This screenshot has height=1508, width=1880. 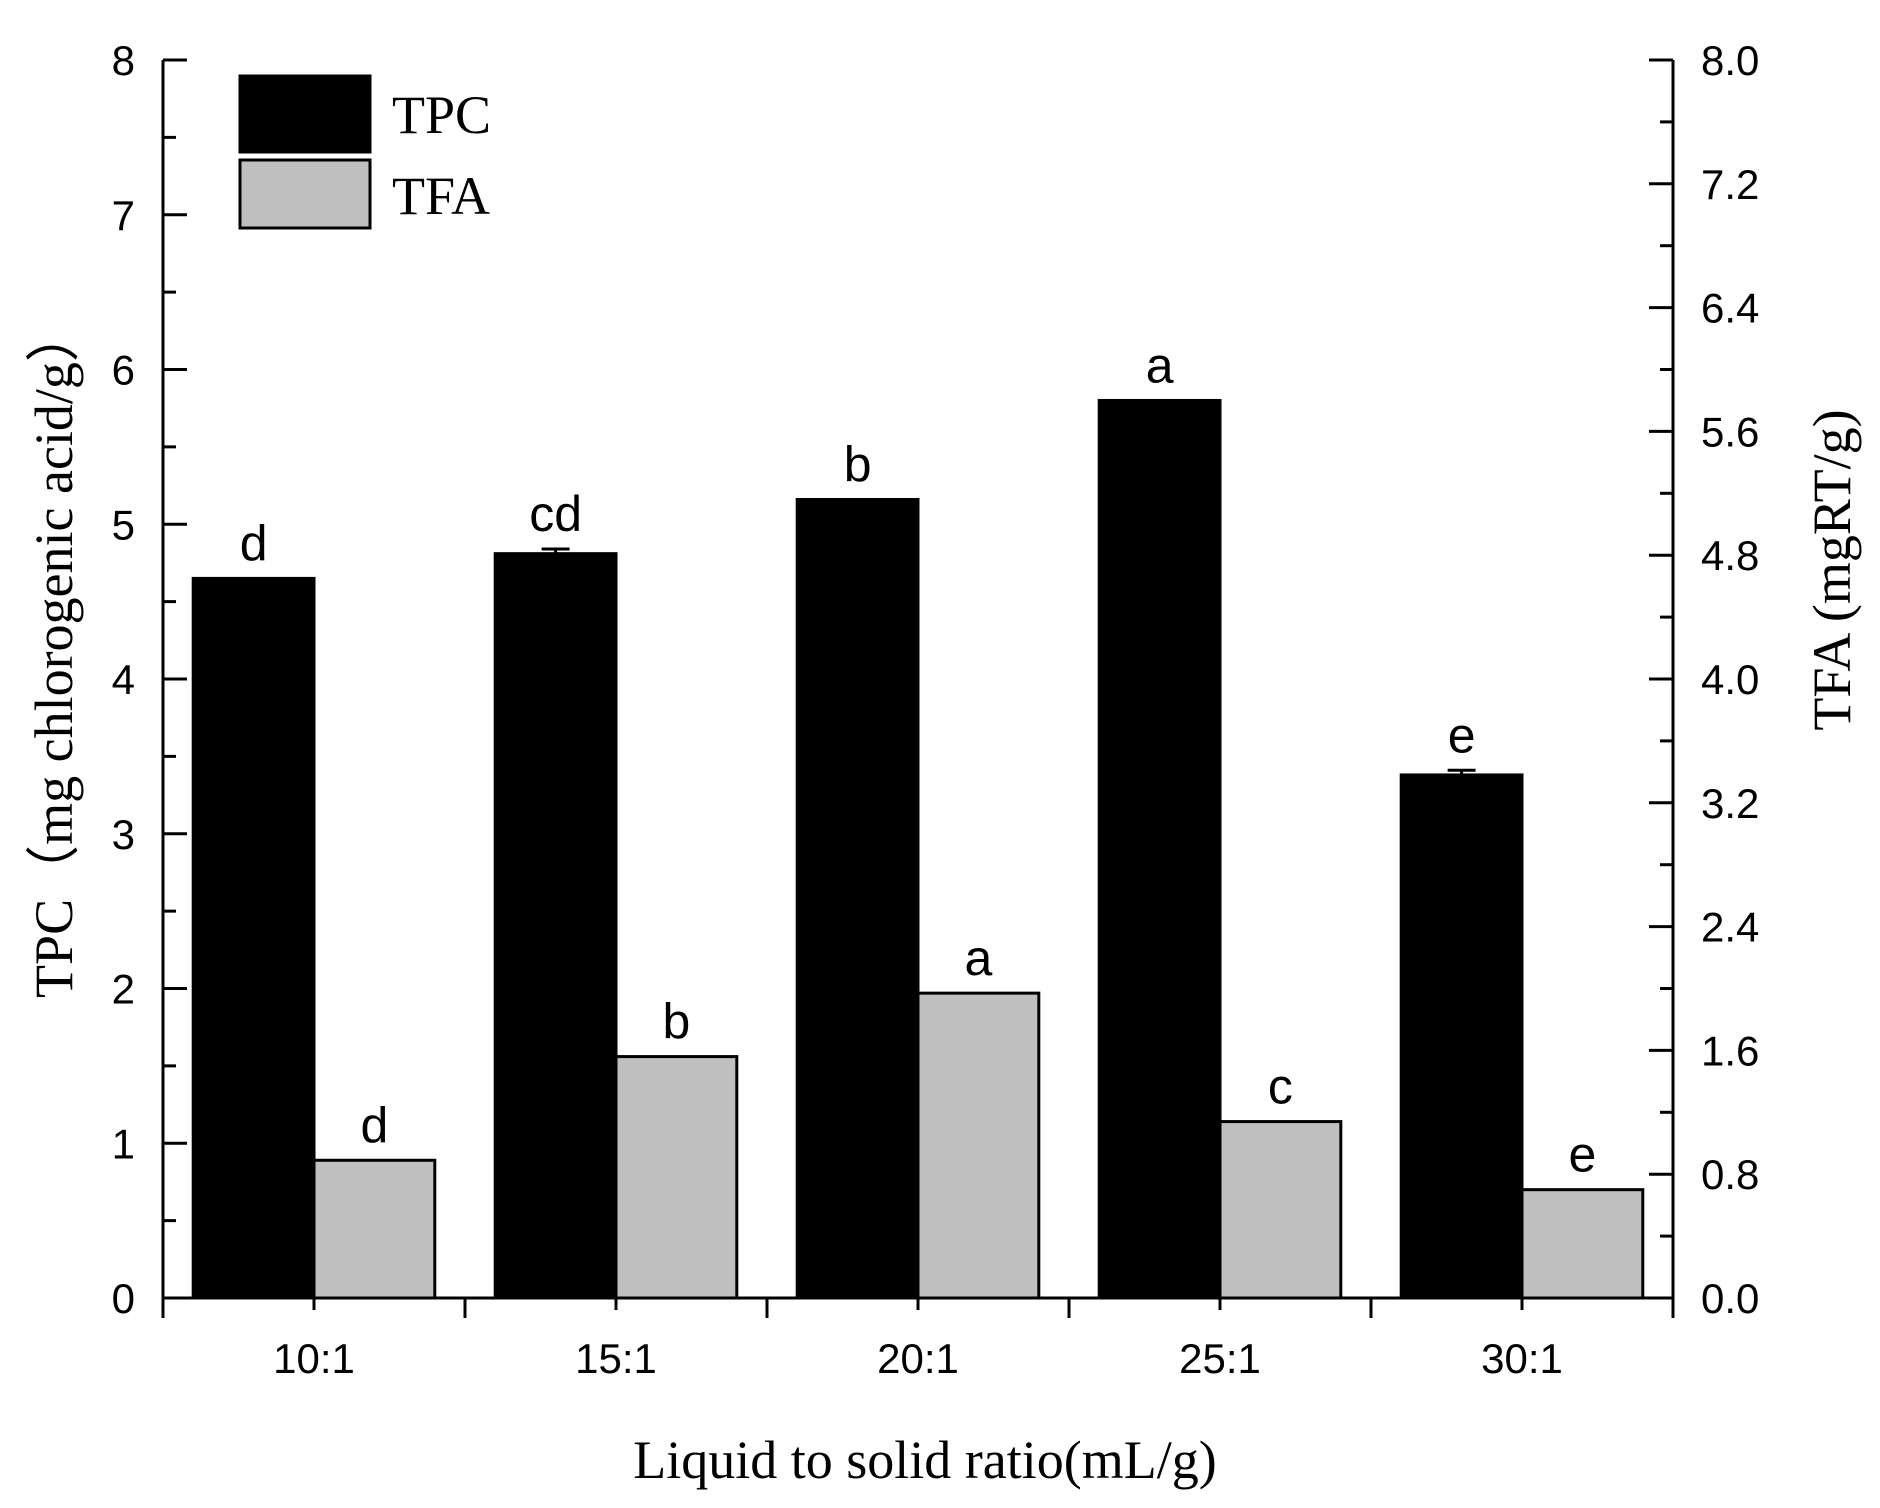 What do you see at coordinates (1522, 1358) in the screenshot?
I see `x-tick-label-30:1: 30:1` at bounding box center [1522, 1358].